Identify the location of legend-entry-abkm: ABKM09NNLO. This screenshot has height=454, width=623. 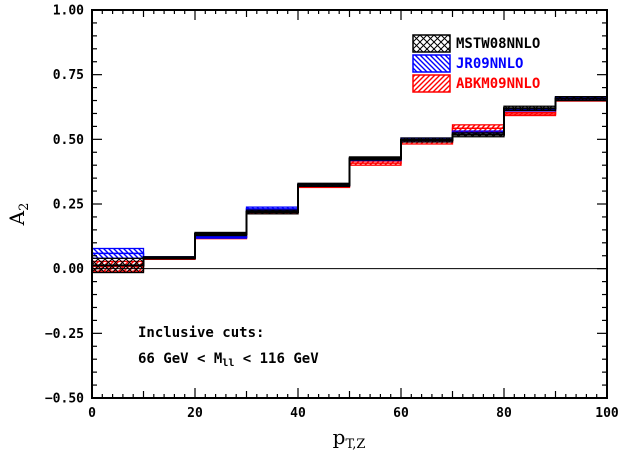
(476, 83).